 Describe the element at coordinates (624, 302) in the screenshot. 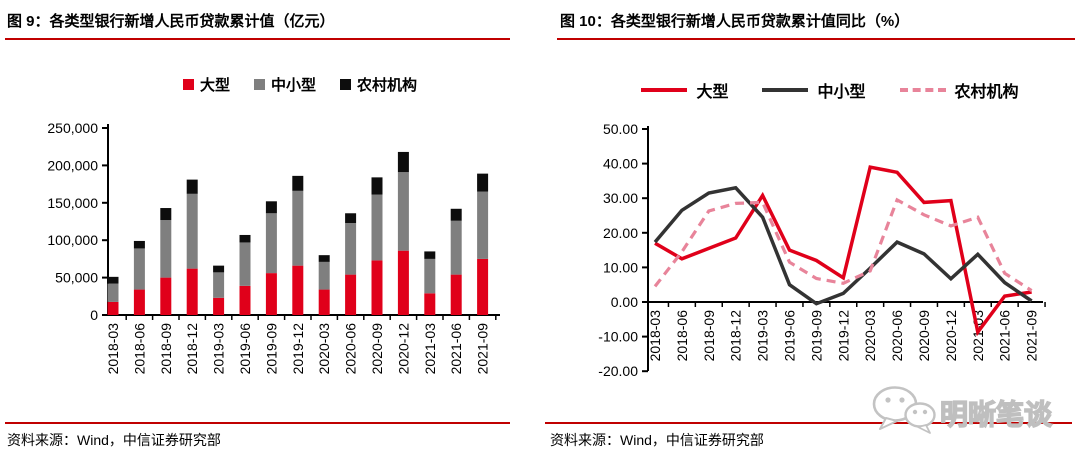

I see `y-tick-label: 0.00` at that location.